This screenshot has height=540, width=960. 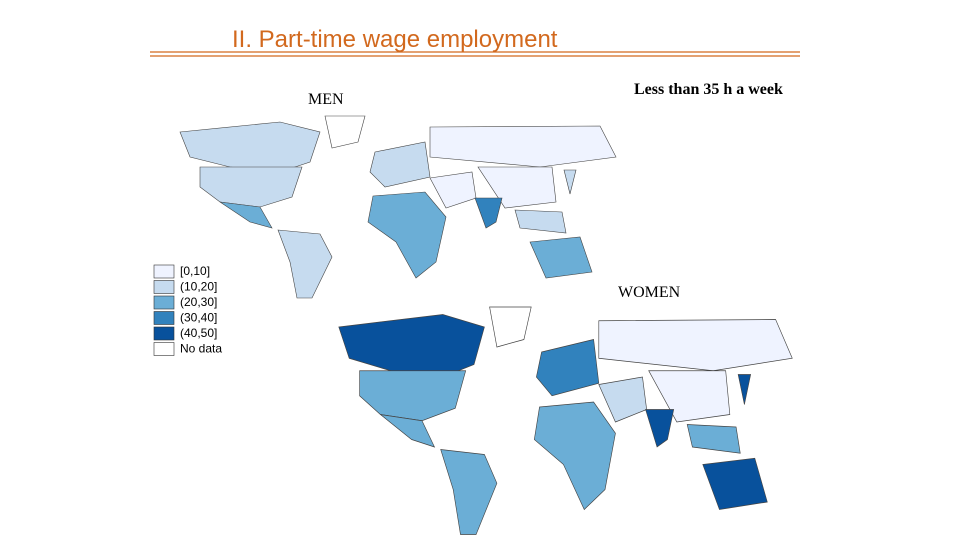 I want to click on slide-title: II. Part-time wage employment, so click(x=395, y=39).